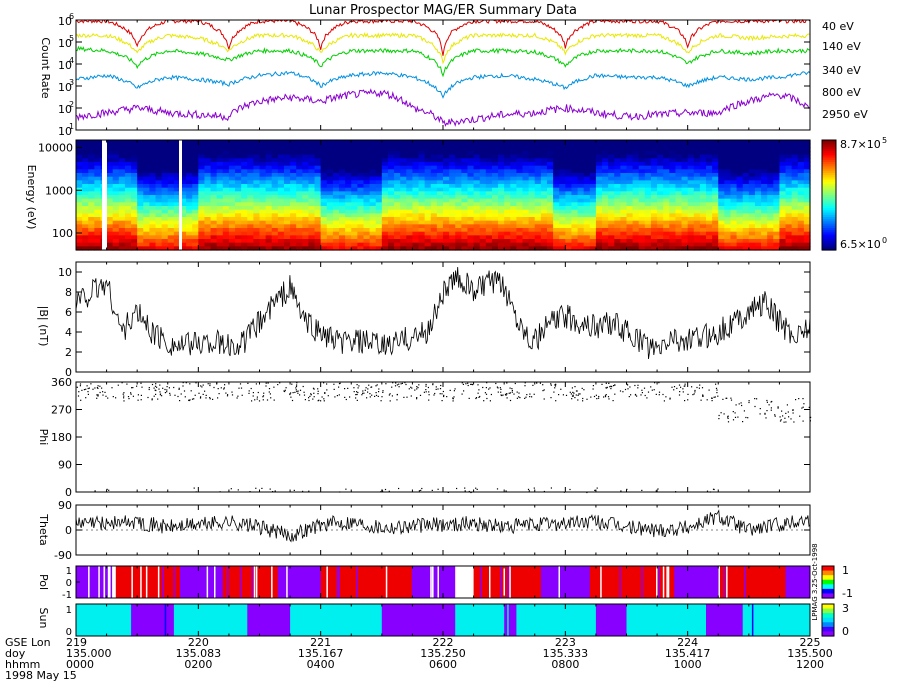 Image resolution: width=900 pixels, height=700 pixels. Describe the element at coordinates (146, 582) in the screenshot. I see `pol-stripe` at that location.